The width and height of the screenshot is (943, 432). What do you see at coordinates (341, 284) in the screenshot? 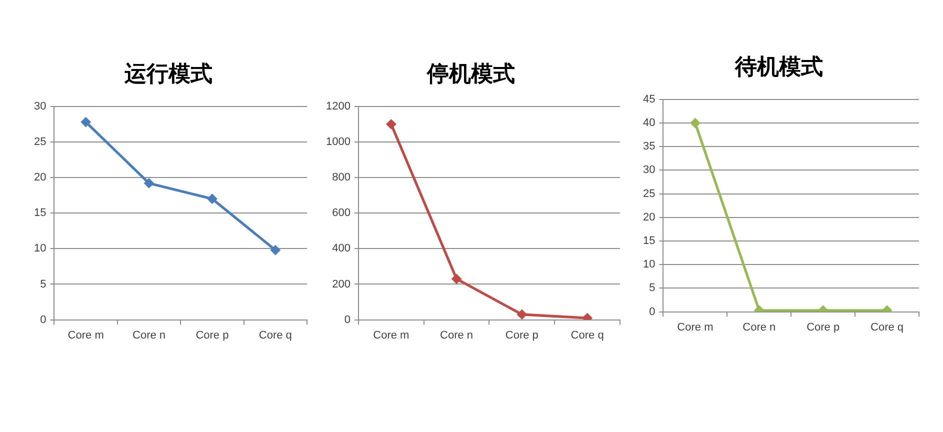
I see `y-tick-label: 200` at bounding box center [341, 284].